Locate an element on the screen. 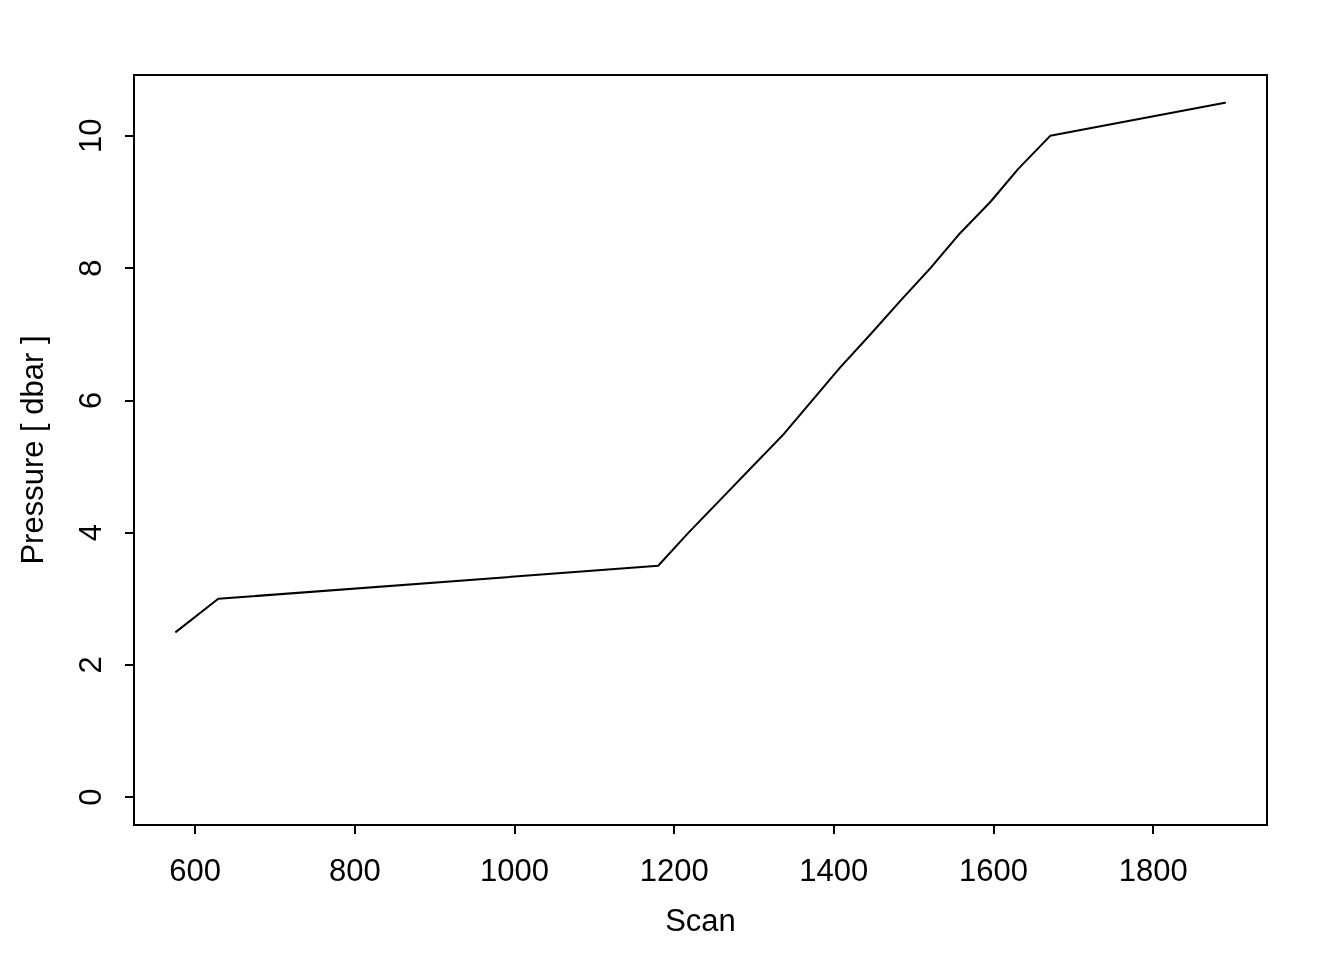 The height and width of the screenshot is (960, 1344). x-tick-label: 1200 is located at coordinates (674, 870).